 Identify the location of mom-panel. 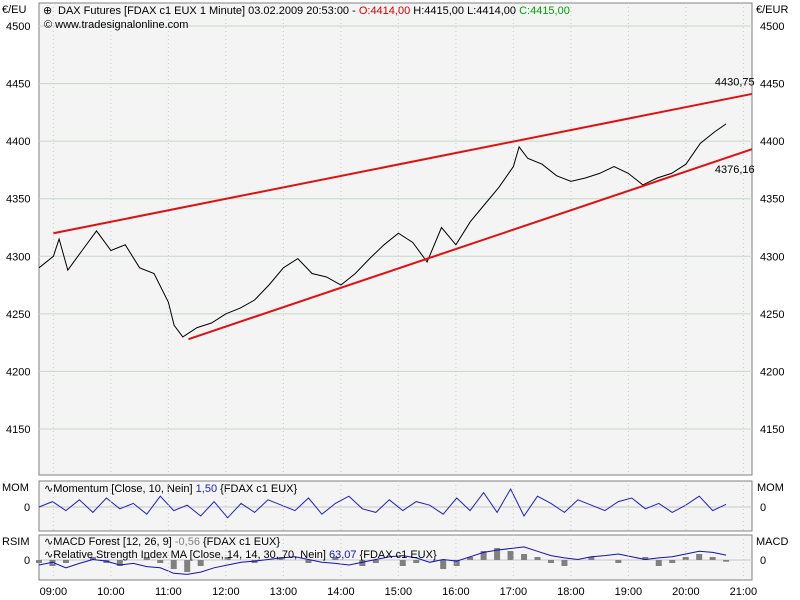
(395, 506).